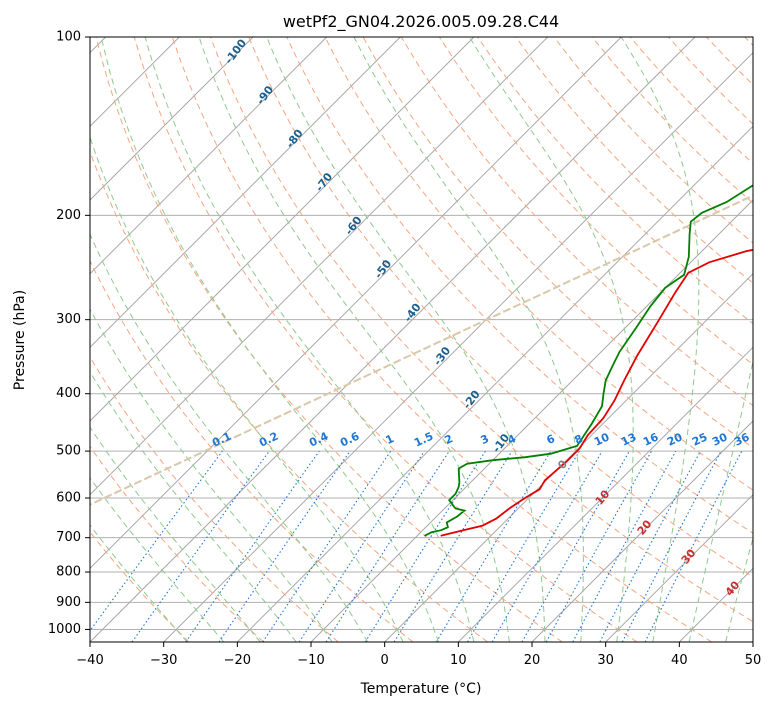  I want to click on y-tick-label: 700, so click(68, 537).